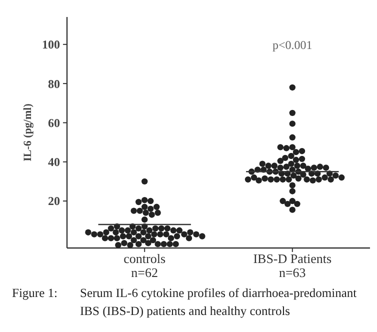  Describe the element at coordinates (54, 83) in the screenshot. I see `y-tick-label: 80` at that location.